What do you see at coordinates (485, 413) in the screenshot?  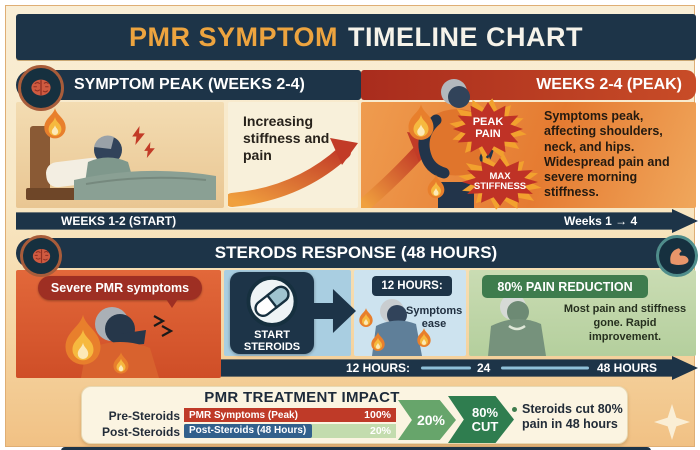 I see `chevron-80-line1: 80%` at bounding box center [485, 413].